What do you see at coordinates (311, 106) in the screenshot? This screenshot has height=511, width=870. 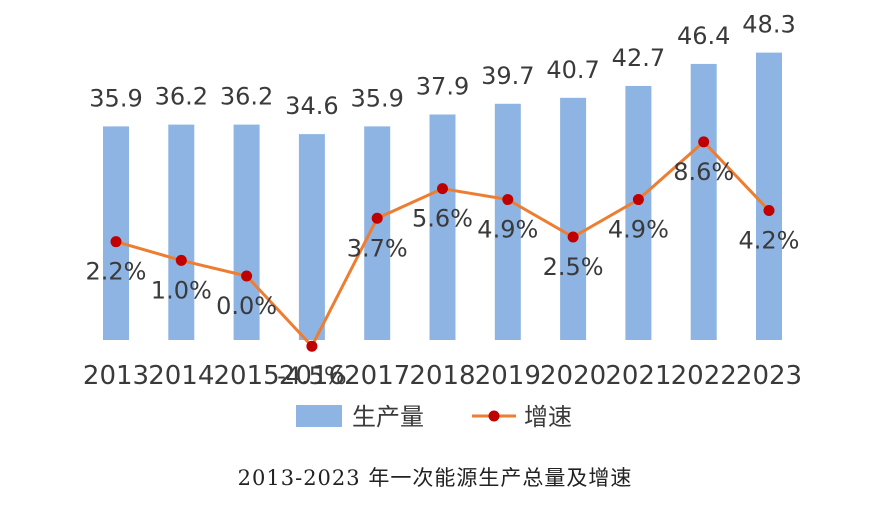 I see `bar-label-2016: 34.6` at bounding box center [311, 106].